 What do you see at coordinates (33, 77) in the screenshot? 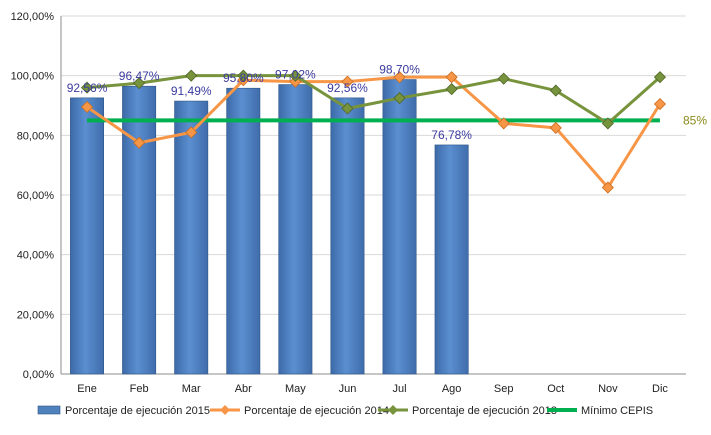
I see `y-tick-label: 100,00%` at bounding box center [33, 77].